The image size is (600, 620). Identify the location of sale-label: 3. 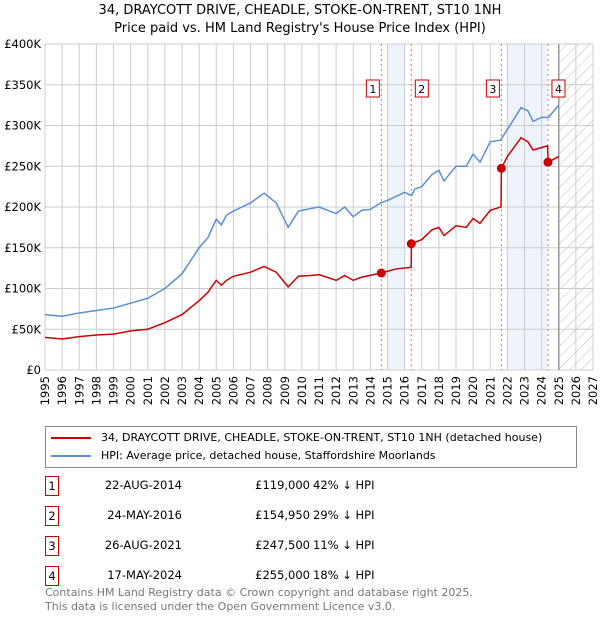
(492, 89).